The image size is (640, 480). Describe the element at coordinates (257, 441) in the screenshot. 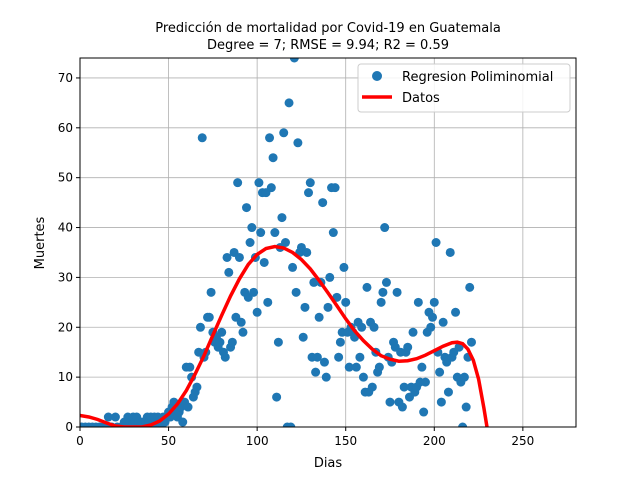

I see `x-tick-label: 100` at that location.